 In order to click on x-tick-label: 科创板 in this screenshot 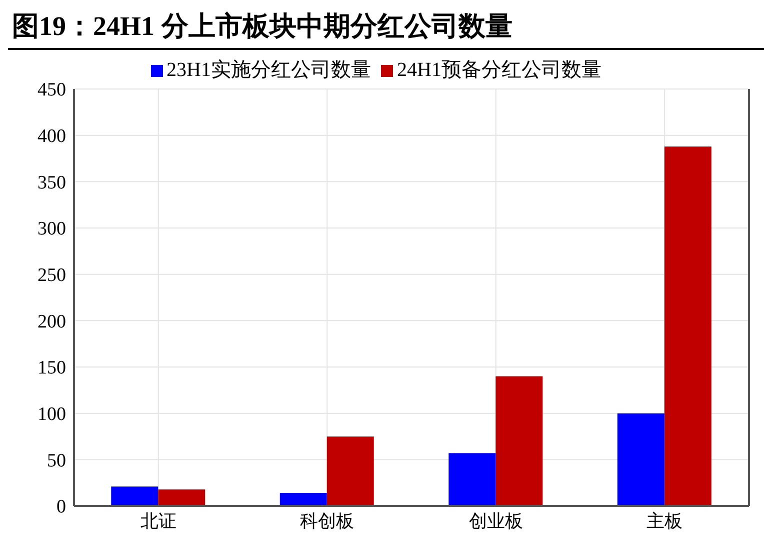, I will do `click(327, 520)`.